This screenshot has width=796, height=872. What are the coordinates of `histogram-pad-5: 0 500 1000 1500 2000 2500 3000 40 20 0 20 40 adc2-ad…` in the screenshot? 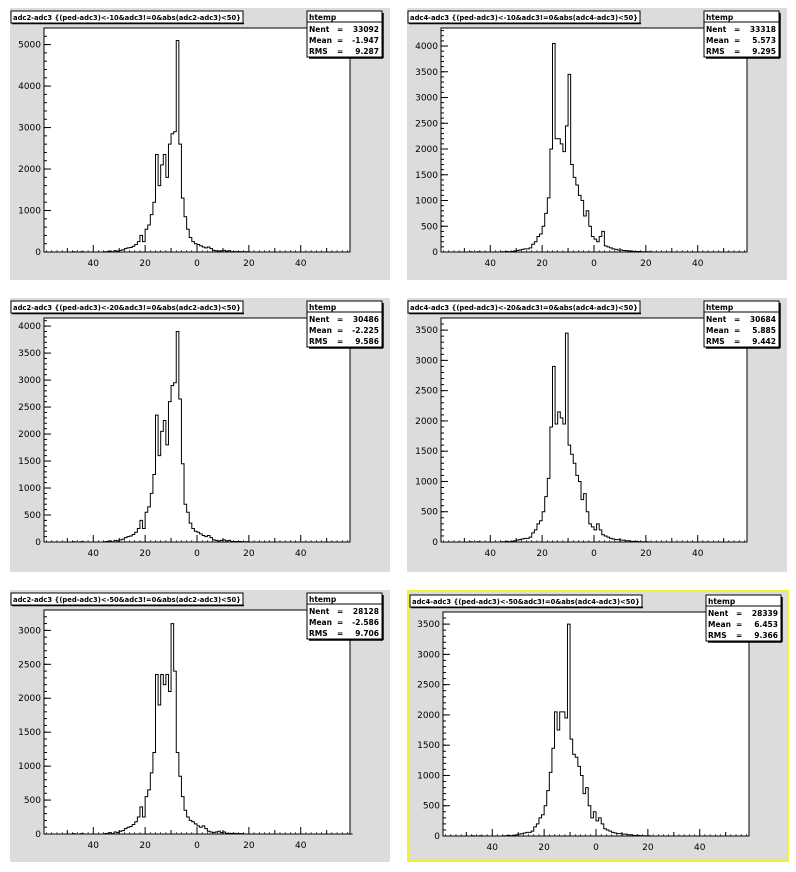 It's located at (200, 726).